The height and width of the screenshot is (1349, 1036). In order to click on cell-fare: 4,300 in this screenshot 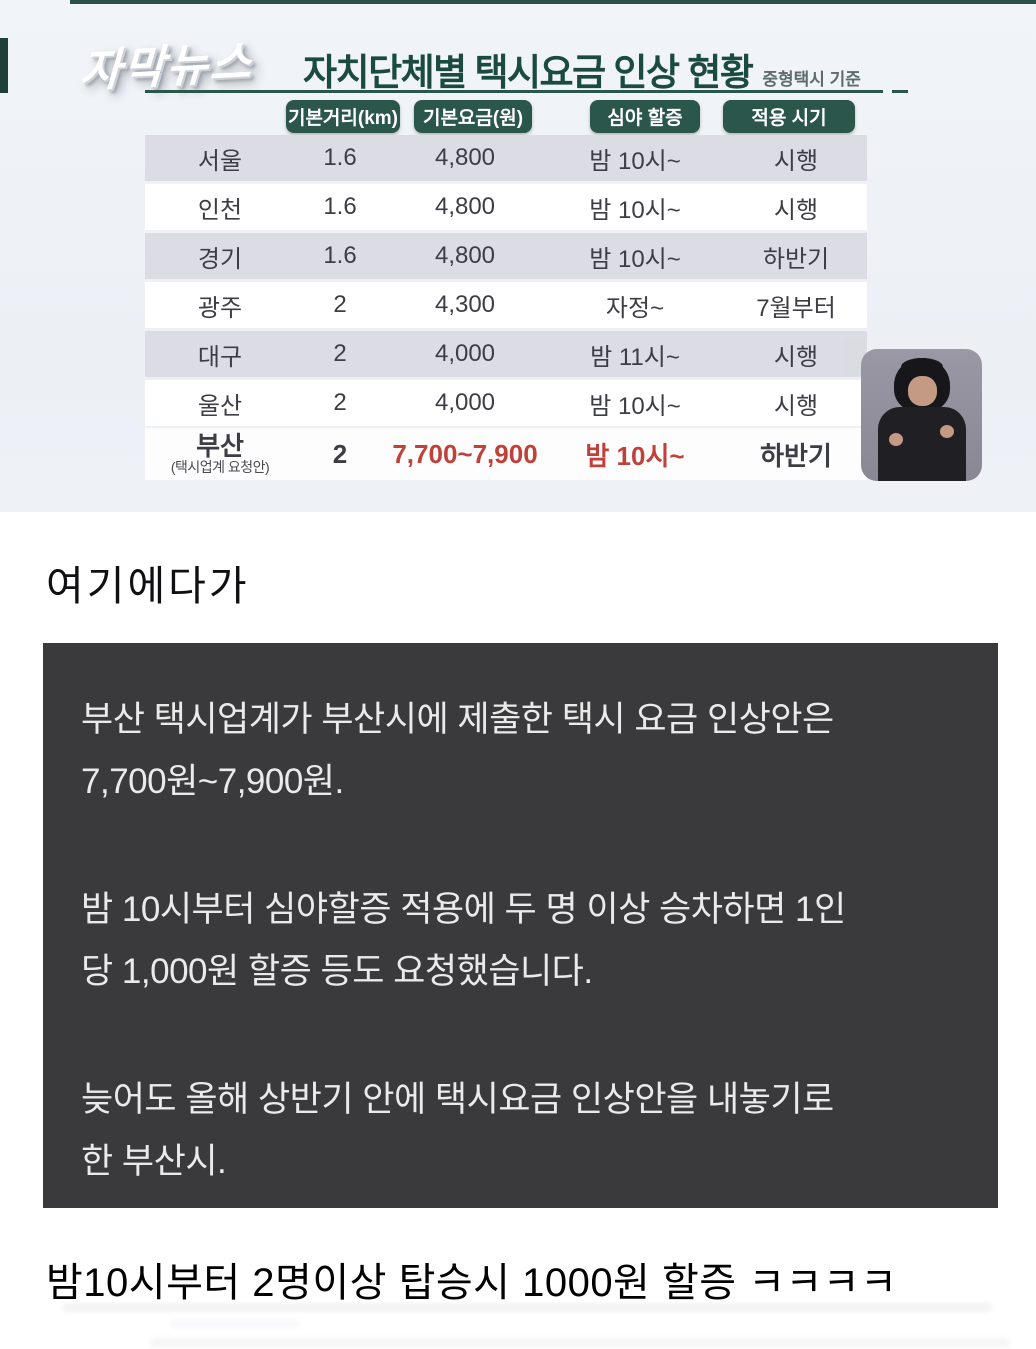, I will do `click(465, 304)`.